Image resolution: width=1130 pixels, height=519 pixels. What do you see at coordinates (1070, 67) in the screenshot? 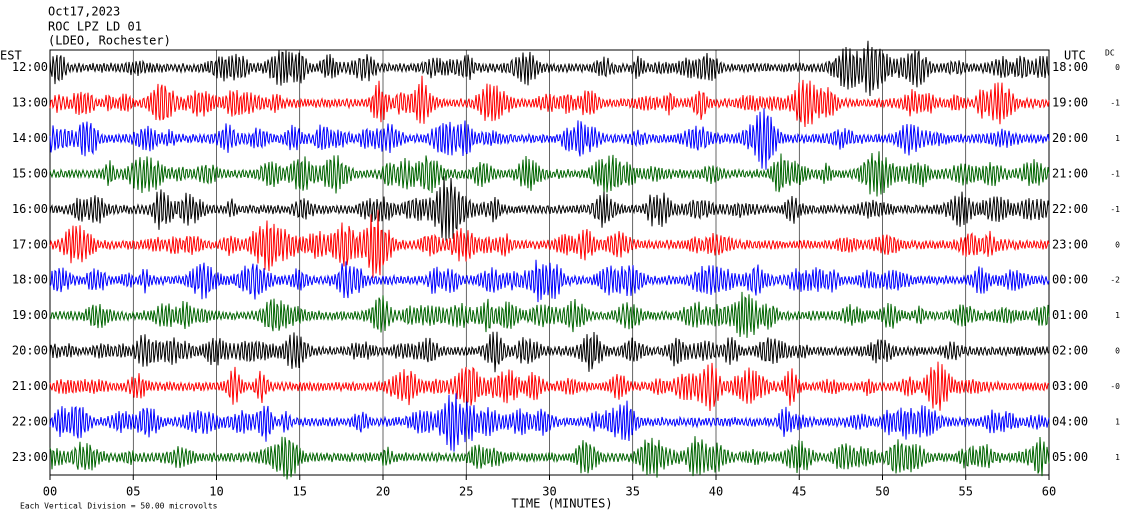
I see `utc-label: 18:00` at bounding box center [1070, 67].